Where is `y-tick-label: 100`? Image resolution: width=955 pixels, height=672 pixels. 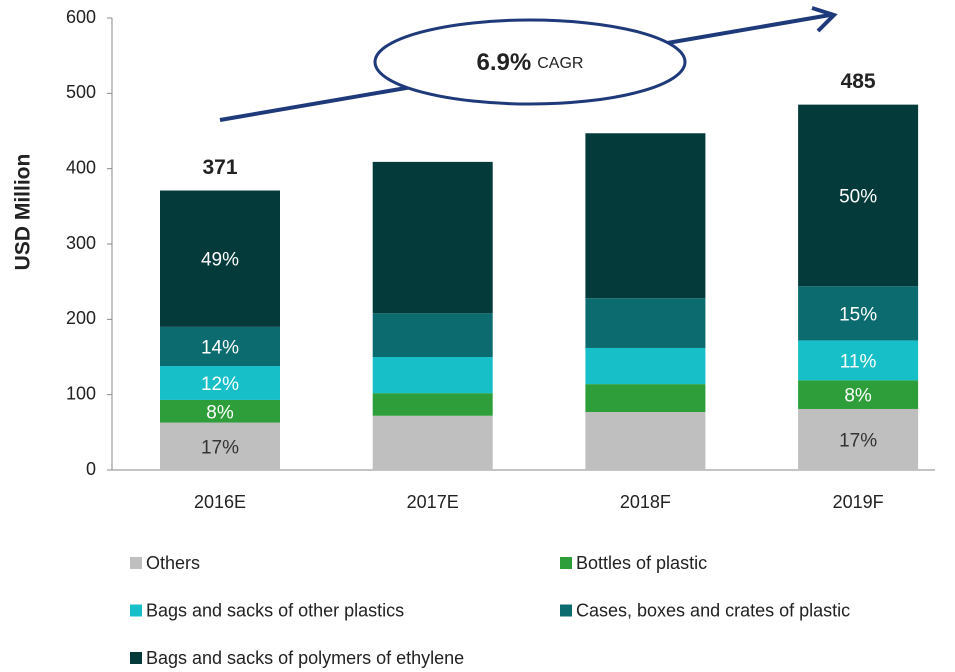 y-tick-label: 100 is located at coordinates (81, 393).